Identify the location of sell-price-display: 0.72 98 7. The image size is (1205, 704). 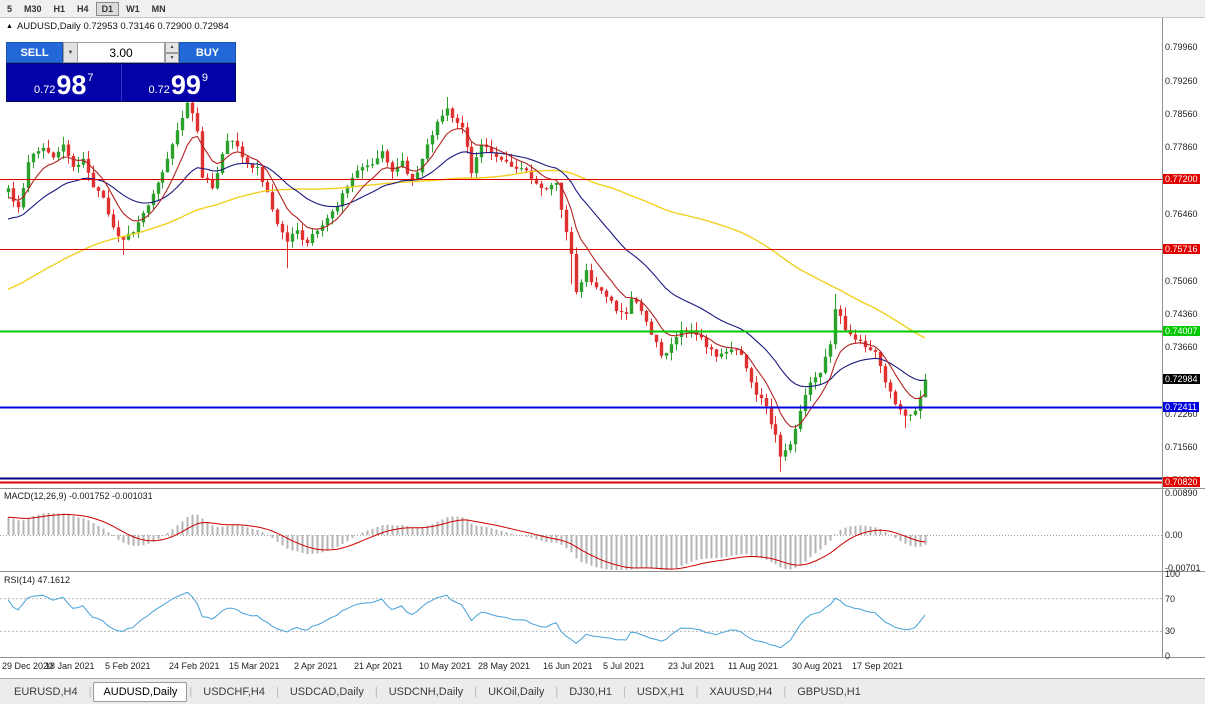
(64, 82).